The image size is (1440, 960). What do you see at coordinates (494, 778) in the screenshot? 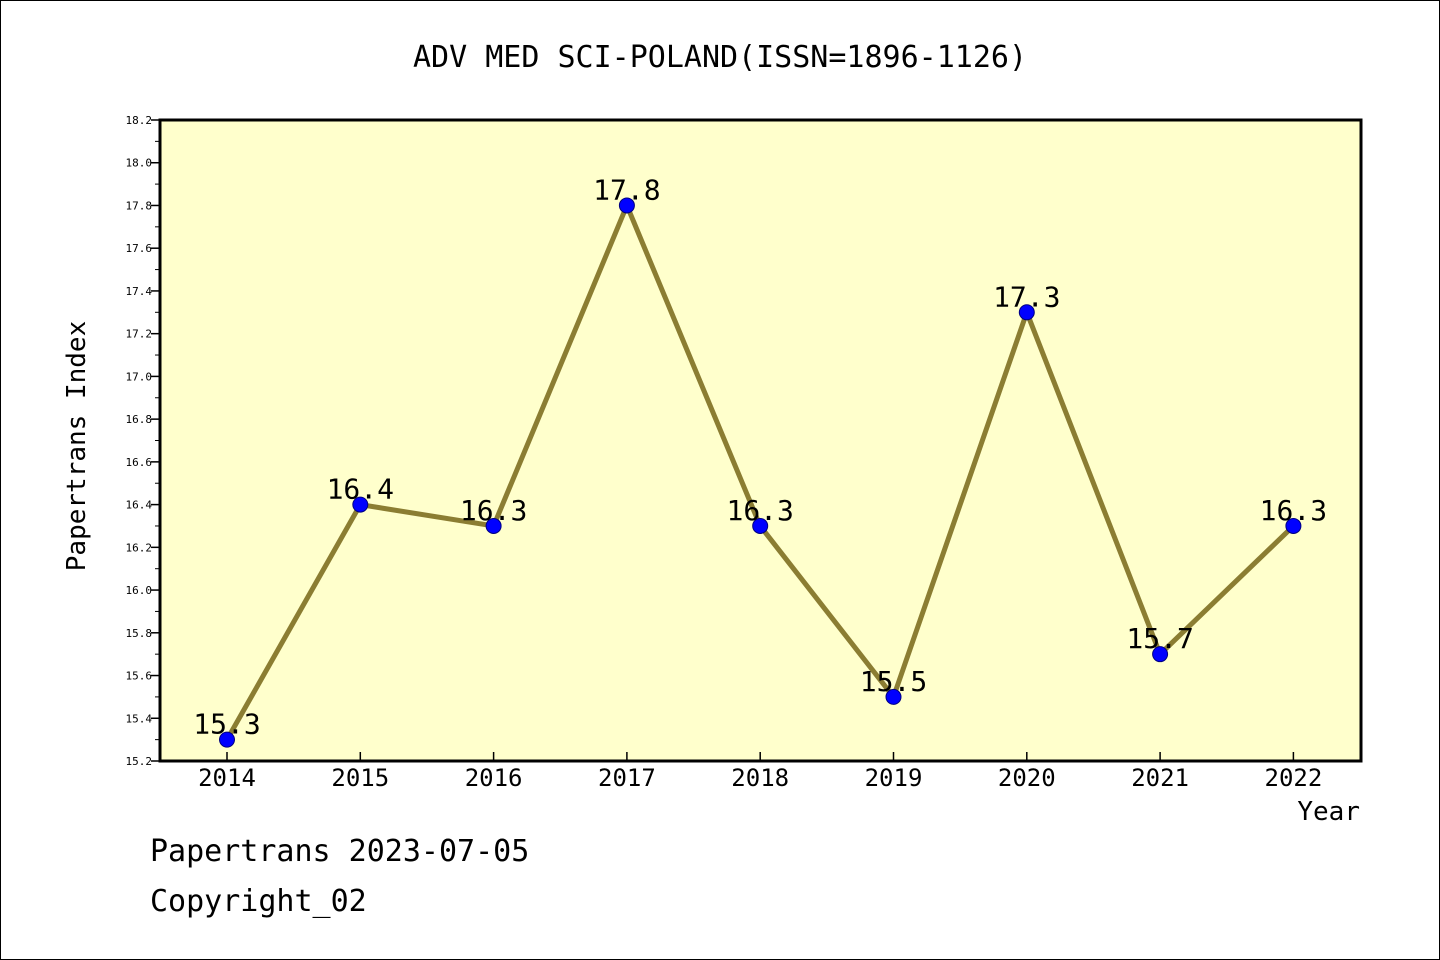
I see `x-tick-label: 2016` at bounding box center [494, 778].